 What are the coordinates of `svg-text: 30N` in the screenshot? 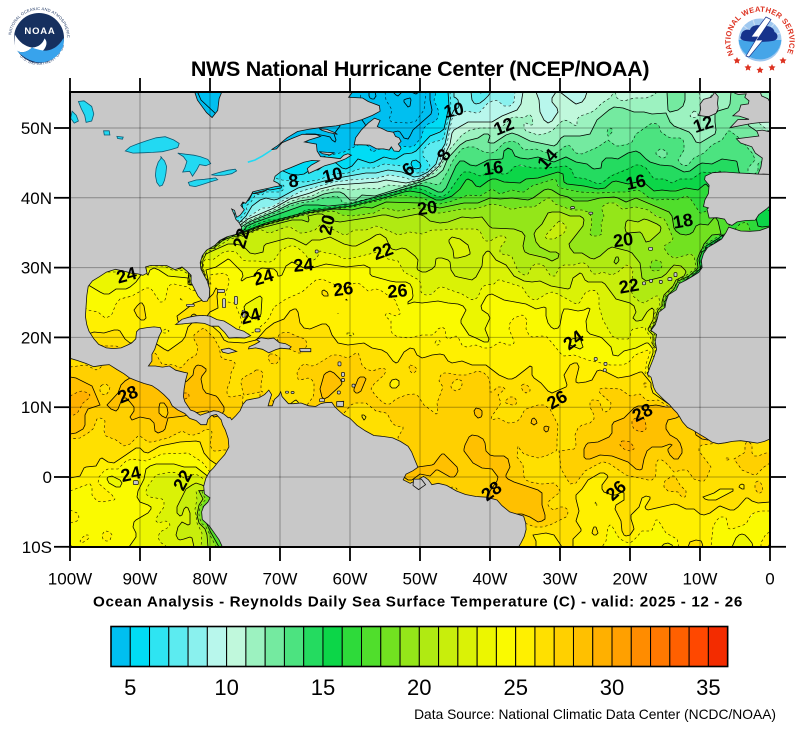 It's located at (36, 268).